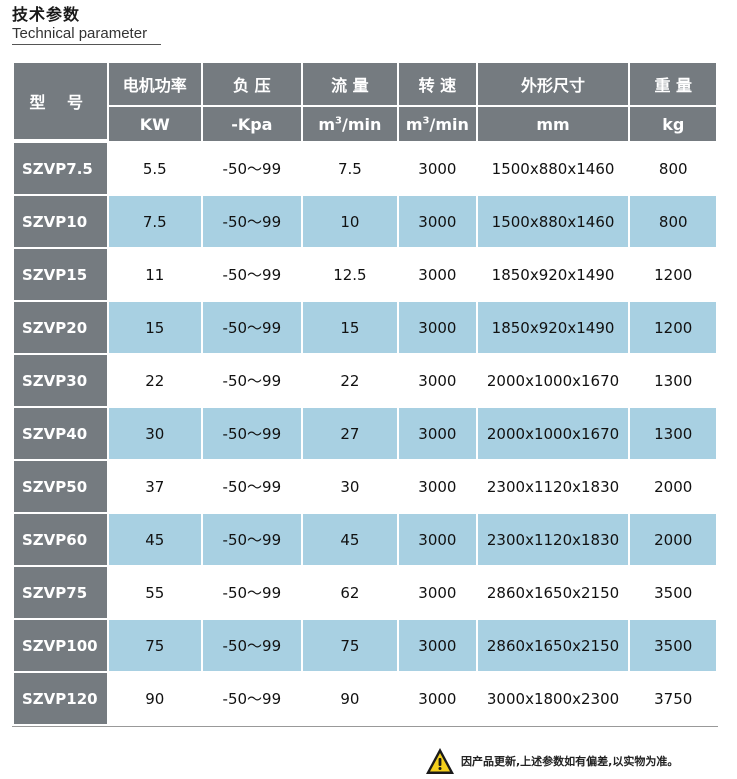 Image resolution: width=737 pixels, height=779 pixels. Describe the element at coordinates (60, 697) in the screenshot. I see `cell-model: SZVP120` at that location.